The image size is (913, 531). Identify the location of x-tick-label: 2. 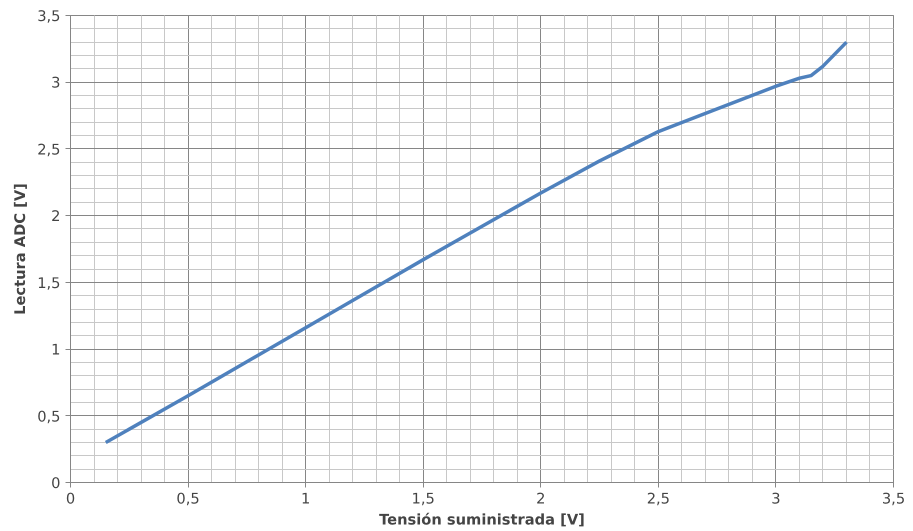
(541, 499).